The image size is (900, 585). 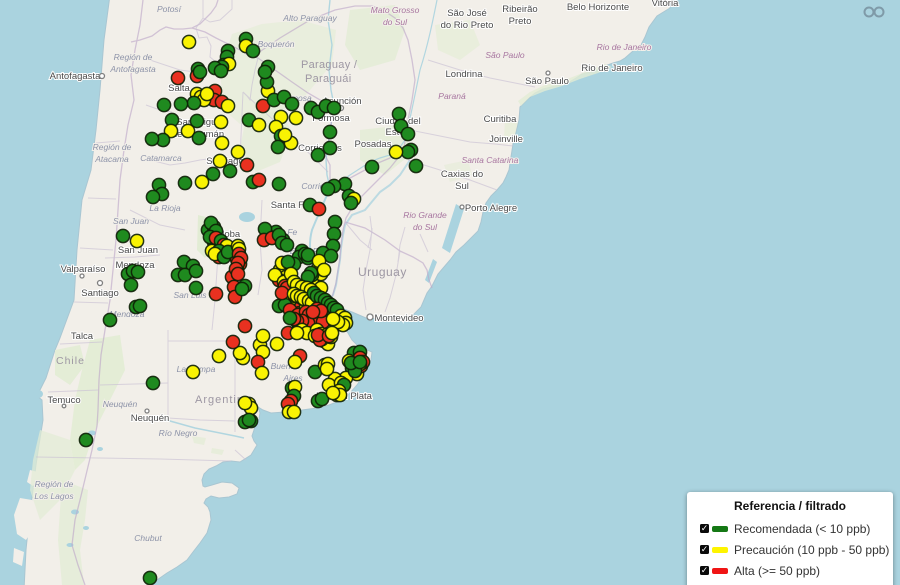 What do you see at coordinates (520, 21) in the screenshot?
I see `svg-text: Preto` at bounding box center [520, 21].